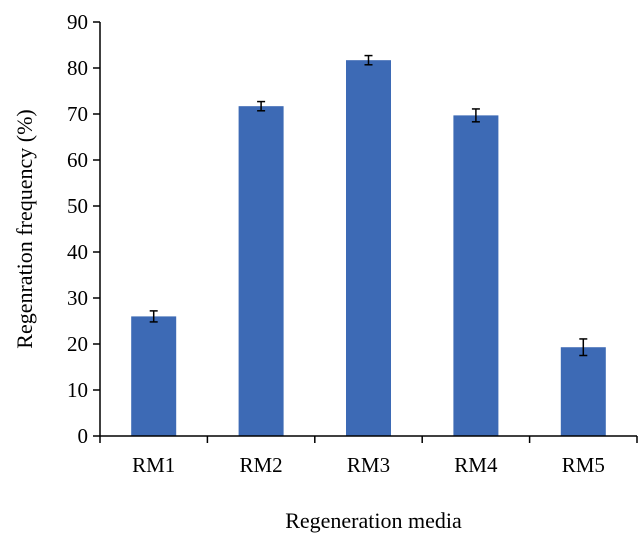 The width and height of the screenshot is (641, 538). What do you see at coordinates (77, 252) in the screenshot?
I see `y-tick-label: 40` at bounding box center [77, 252].